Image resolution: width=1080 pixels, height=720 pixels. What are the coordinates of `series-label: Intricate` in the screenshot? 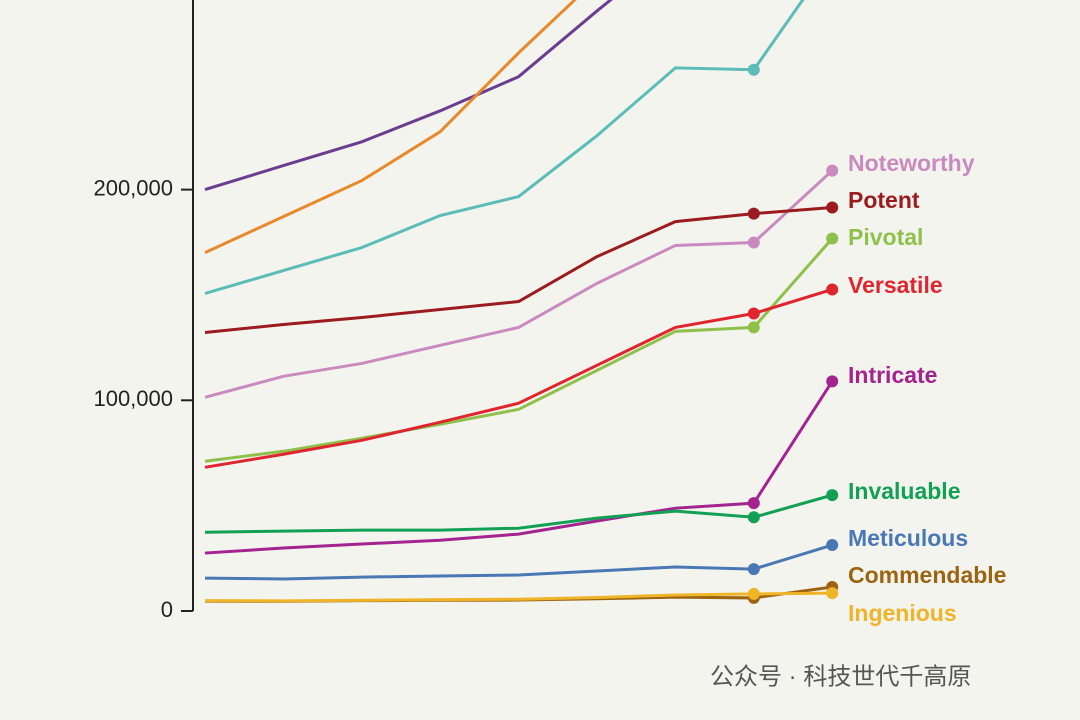 It's located at (892, 375).